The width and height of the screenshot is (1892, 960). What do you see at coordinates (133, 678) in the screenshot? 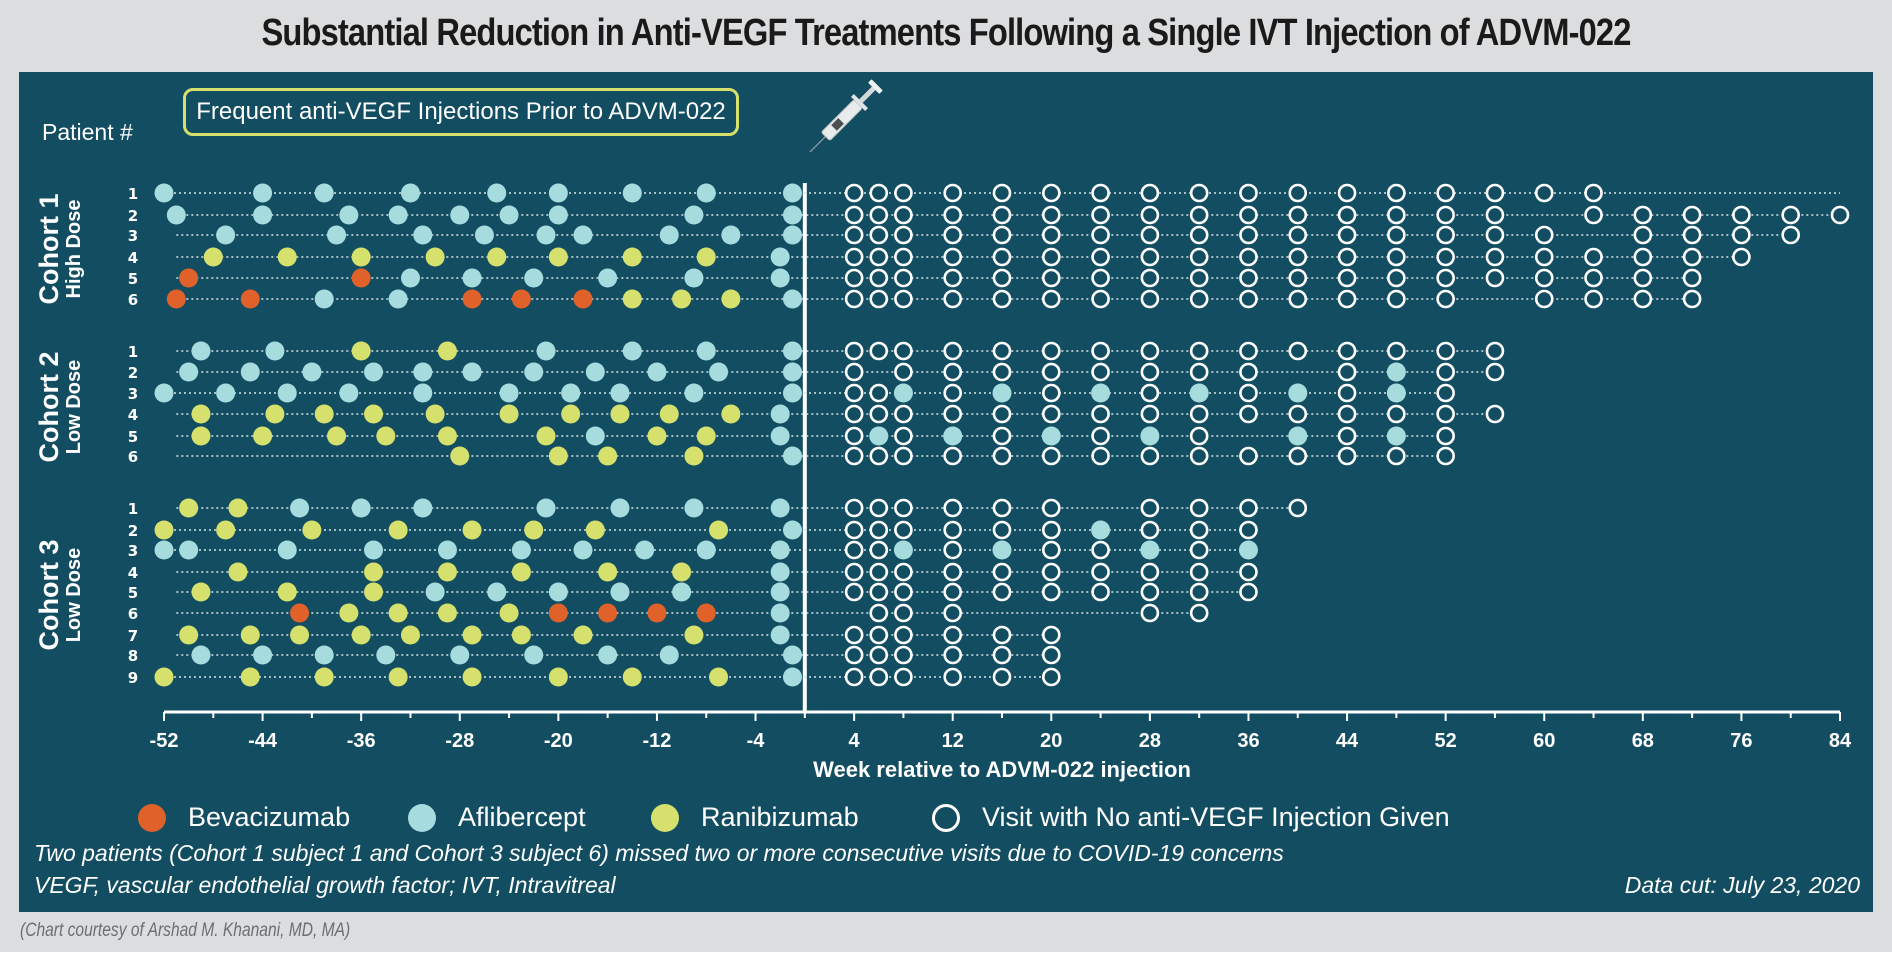
I see `patient-number: 9` at bounding box center [133, 678].